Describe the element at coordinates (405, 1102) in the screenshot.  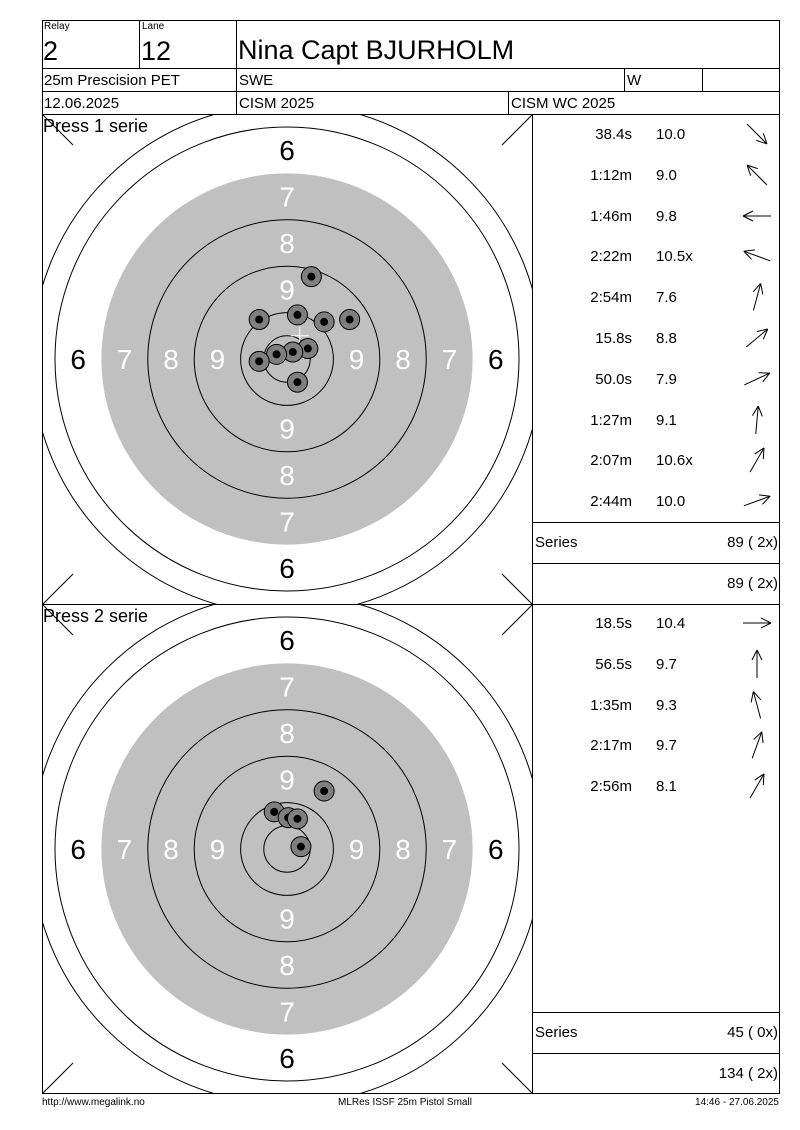
I see `footer-software: MLRes ISSF 25m Pistol Small` at that location.